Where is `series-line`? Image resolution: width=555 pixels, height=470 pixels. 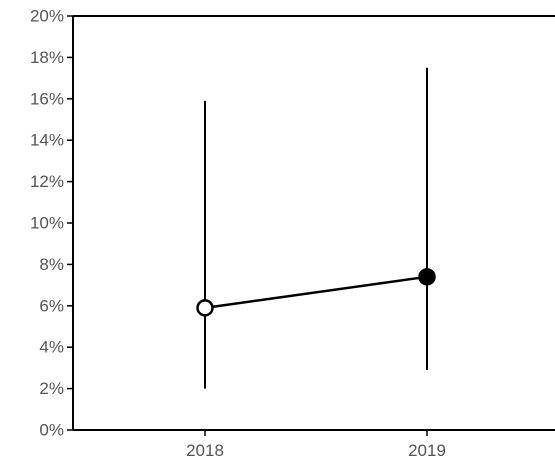
series-line is located at coordinates (316, 292).